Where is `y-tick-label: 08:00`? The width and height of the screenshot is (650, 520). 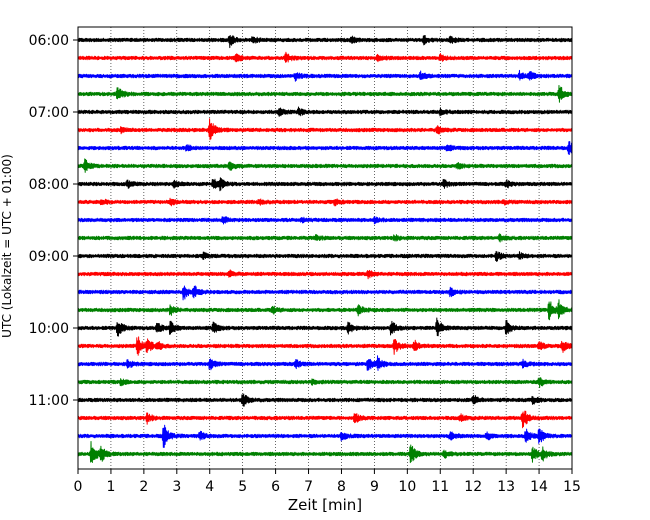 y-tick-label: 08:00 is located at coordinates (49, 185).